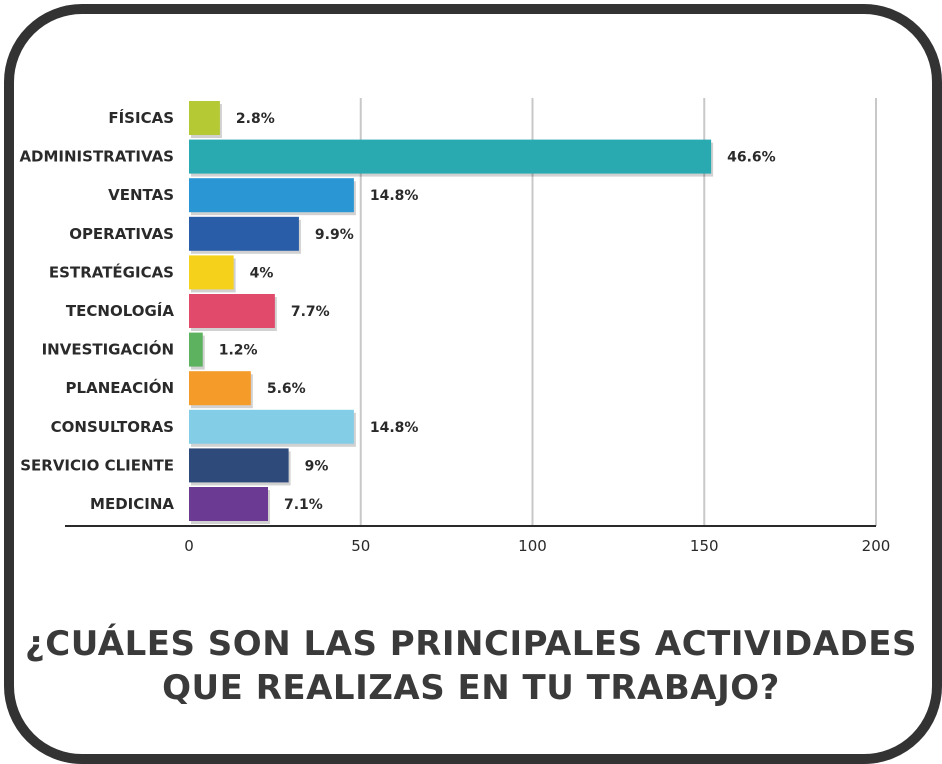 The width and height of the screenshot is (942, 764). Describe the element at coordinates (96, 157) in the screenshot. I see `category-label-1: ADMINISTRATIVAS` at that location.